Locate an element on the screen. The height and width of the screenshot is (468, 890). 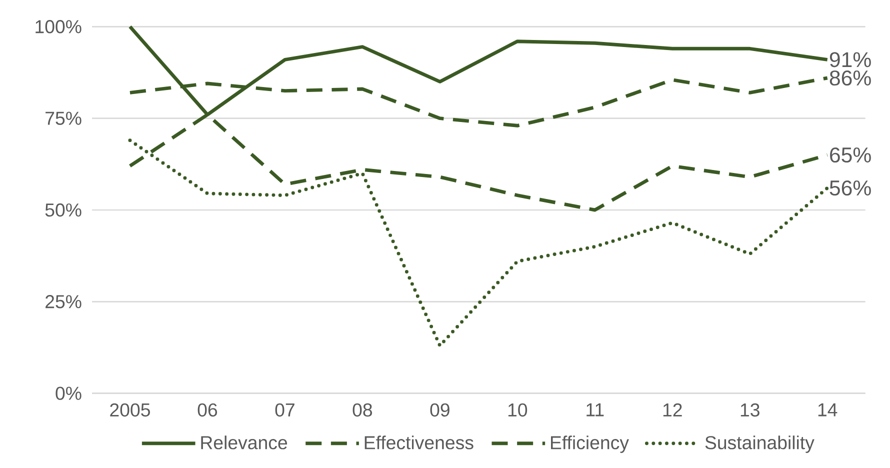
x-tick-label: 2005 is located at coordinates (130, 410).